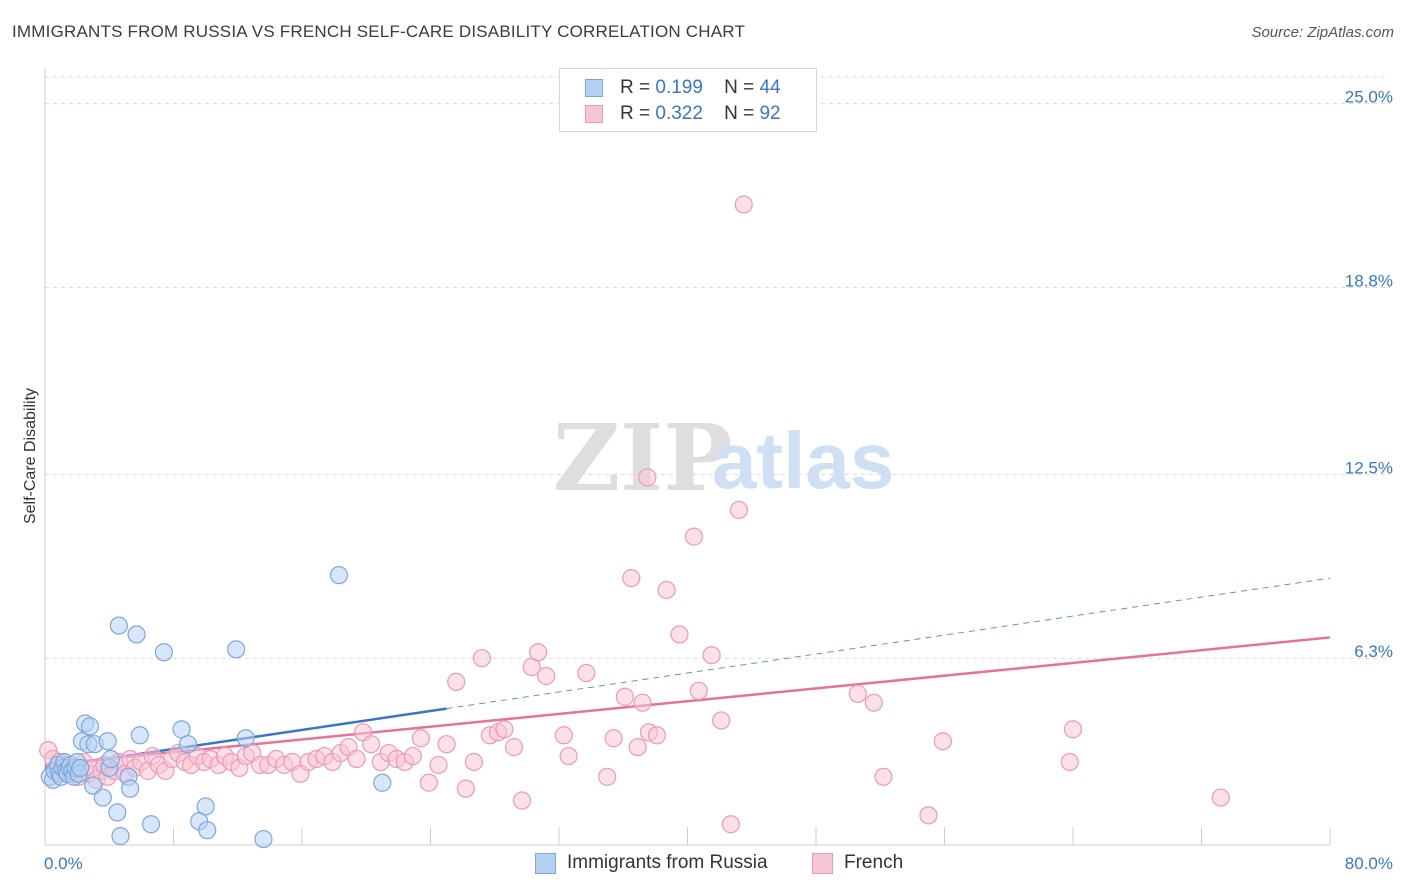 The image size is (1406, 892). I want to click on legend-n-value-1: 44, so click(770, 87).